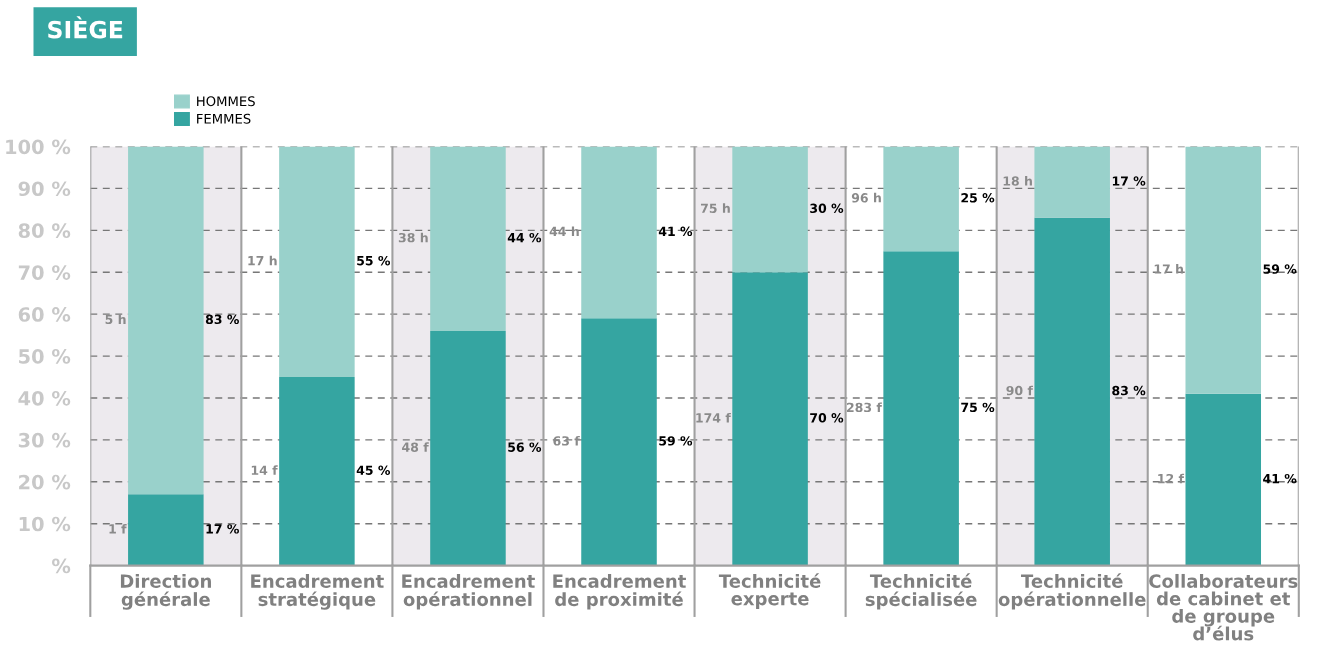 Image resolution: width=1328 pixels, height=660 pixels. What do you see at coordinates (118, 528) in the screenshot?
I see `annotation: 1 f` at bounding box center [118, 528].